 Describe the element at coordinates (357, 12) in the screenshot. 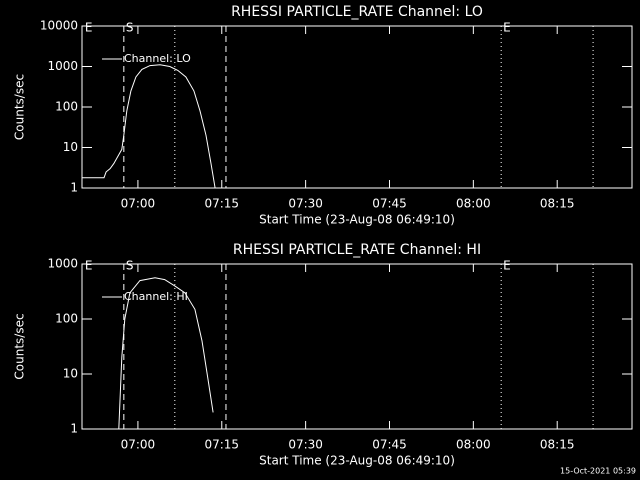

I see `chart-title: RHESSI PARTICLE_RATE Channel: LO` at that location.